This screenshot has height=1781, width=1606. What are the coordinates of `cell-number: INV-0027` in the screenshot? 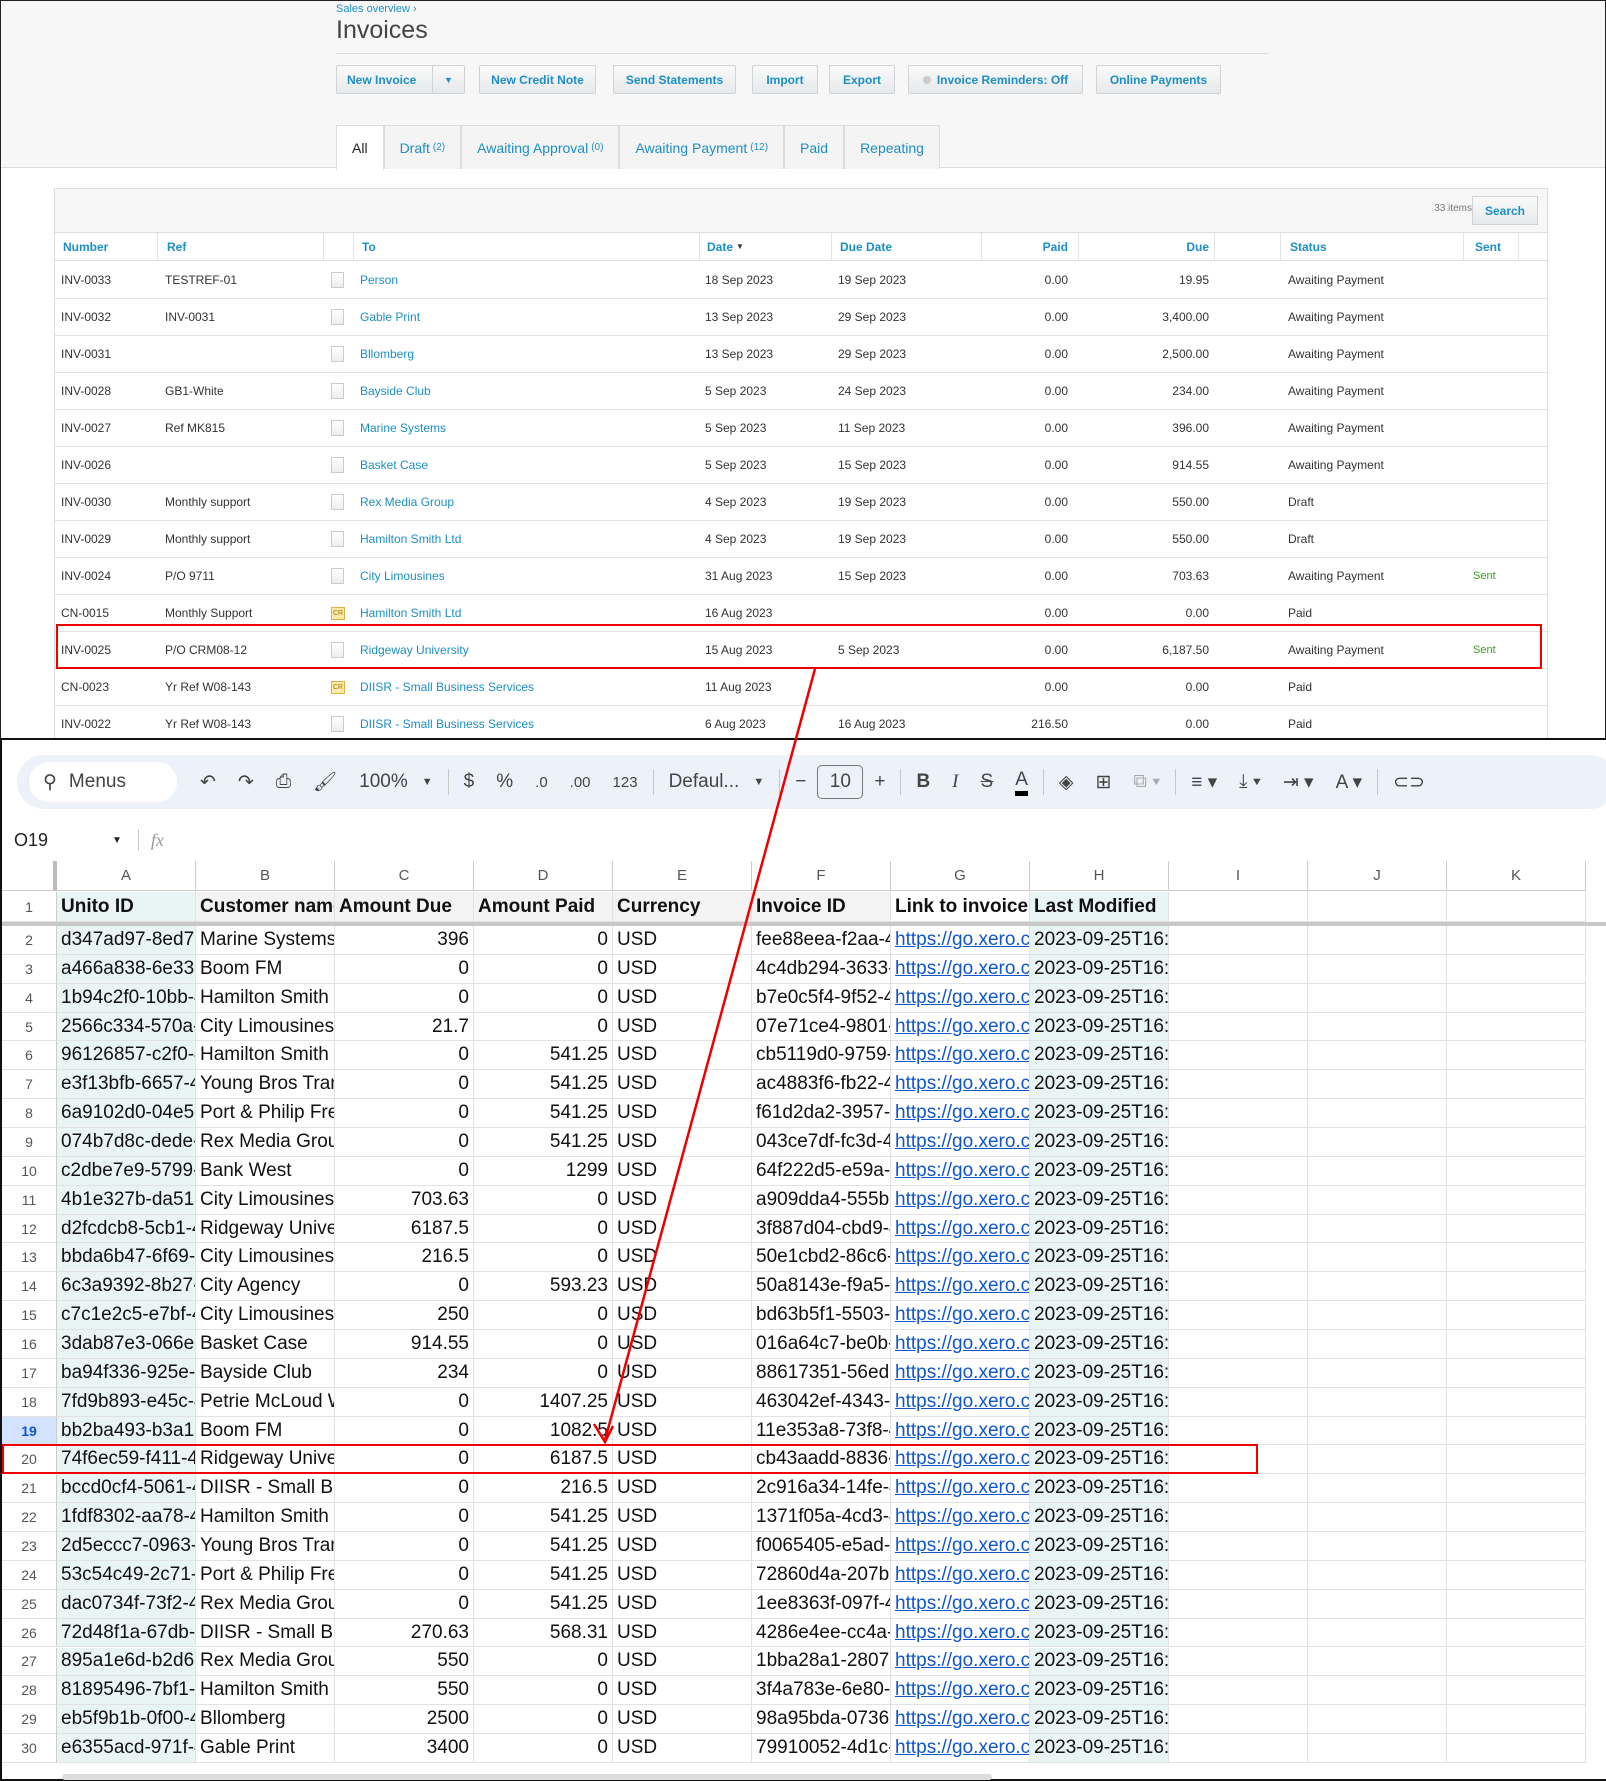 It's located at (86, 428).